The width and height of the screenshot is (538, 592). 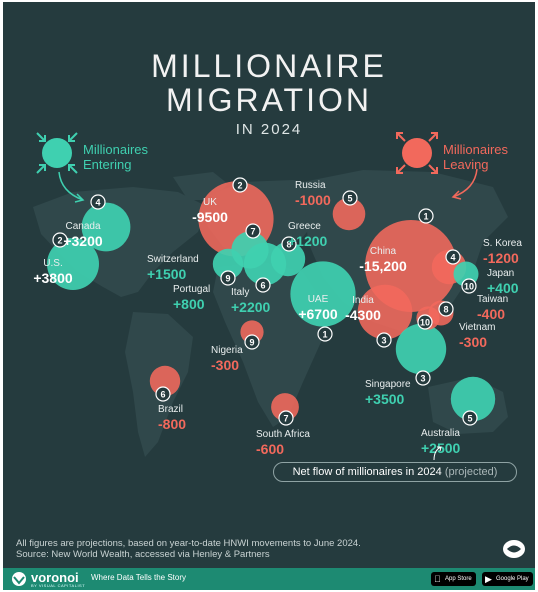 What do you see at coordinates (425, 323) in the screenshot?
I see `rank-text-vietnam: 10` at bounding box center [425, 323].